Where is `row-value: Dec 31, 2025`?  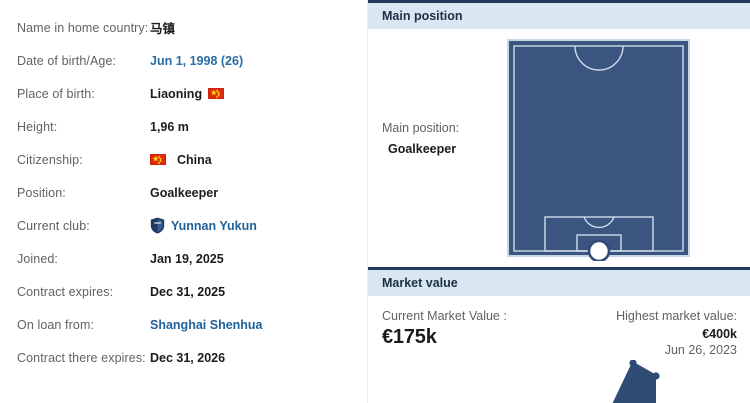 row-value: Dec 31, 2025 is located at coordinates (187, 292).